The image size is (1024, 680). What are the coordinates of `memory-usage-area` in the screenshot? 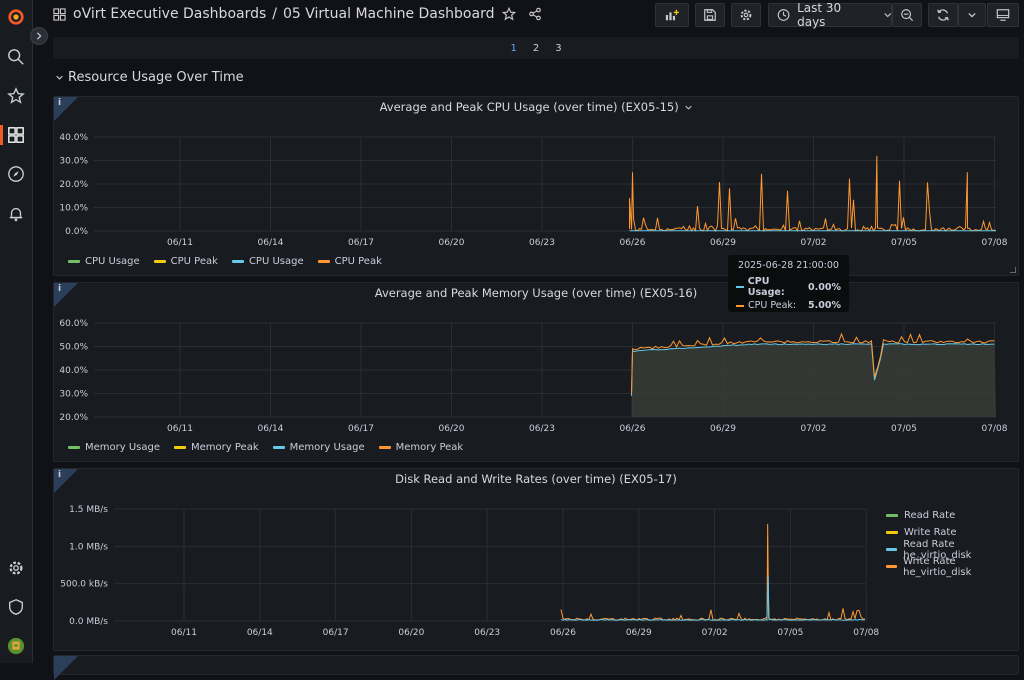 It's located at (813, 380).